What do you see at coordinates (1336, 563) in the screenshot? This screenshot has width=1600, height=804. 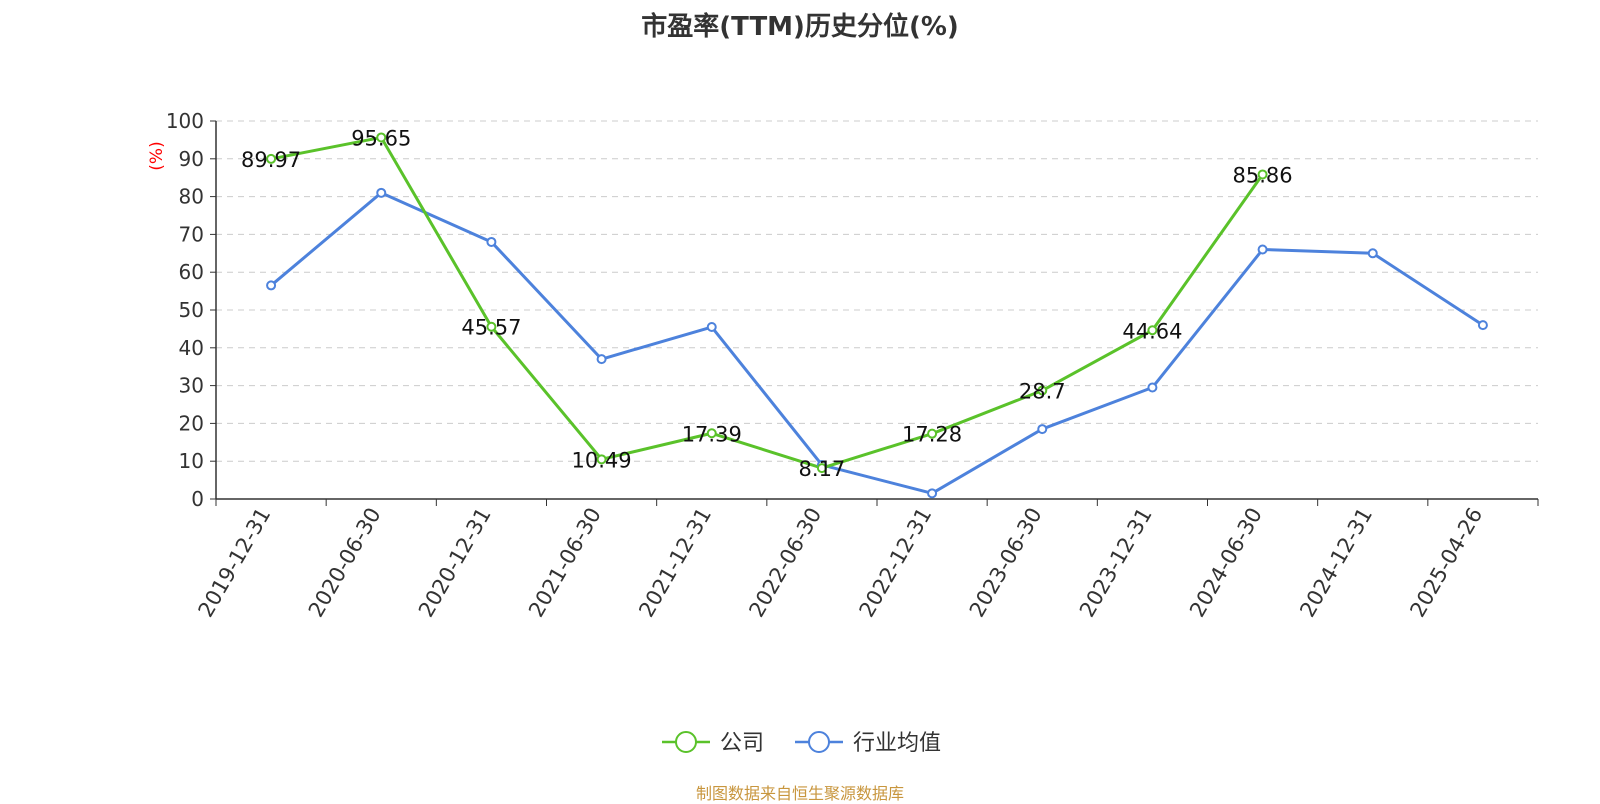 I see `x-tick-label: 2024-12-31` at bounding box center [1336, 563].